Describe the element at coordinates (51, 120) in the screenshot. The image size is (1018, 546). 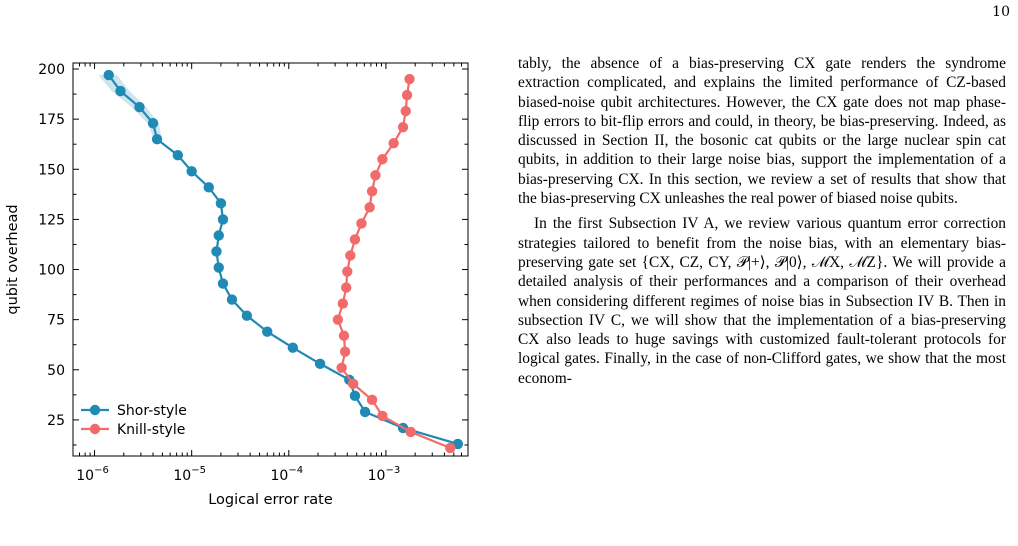
I see `y-tick-label: 175` at that location.